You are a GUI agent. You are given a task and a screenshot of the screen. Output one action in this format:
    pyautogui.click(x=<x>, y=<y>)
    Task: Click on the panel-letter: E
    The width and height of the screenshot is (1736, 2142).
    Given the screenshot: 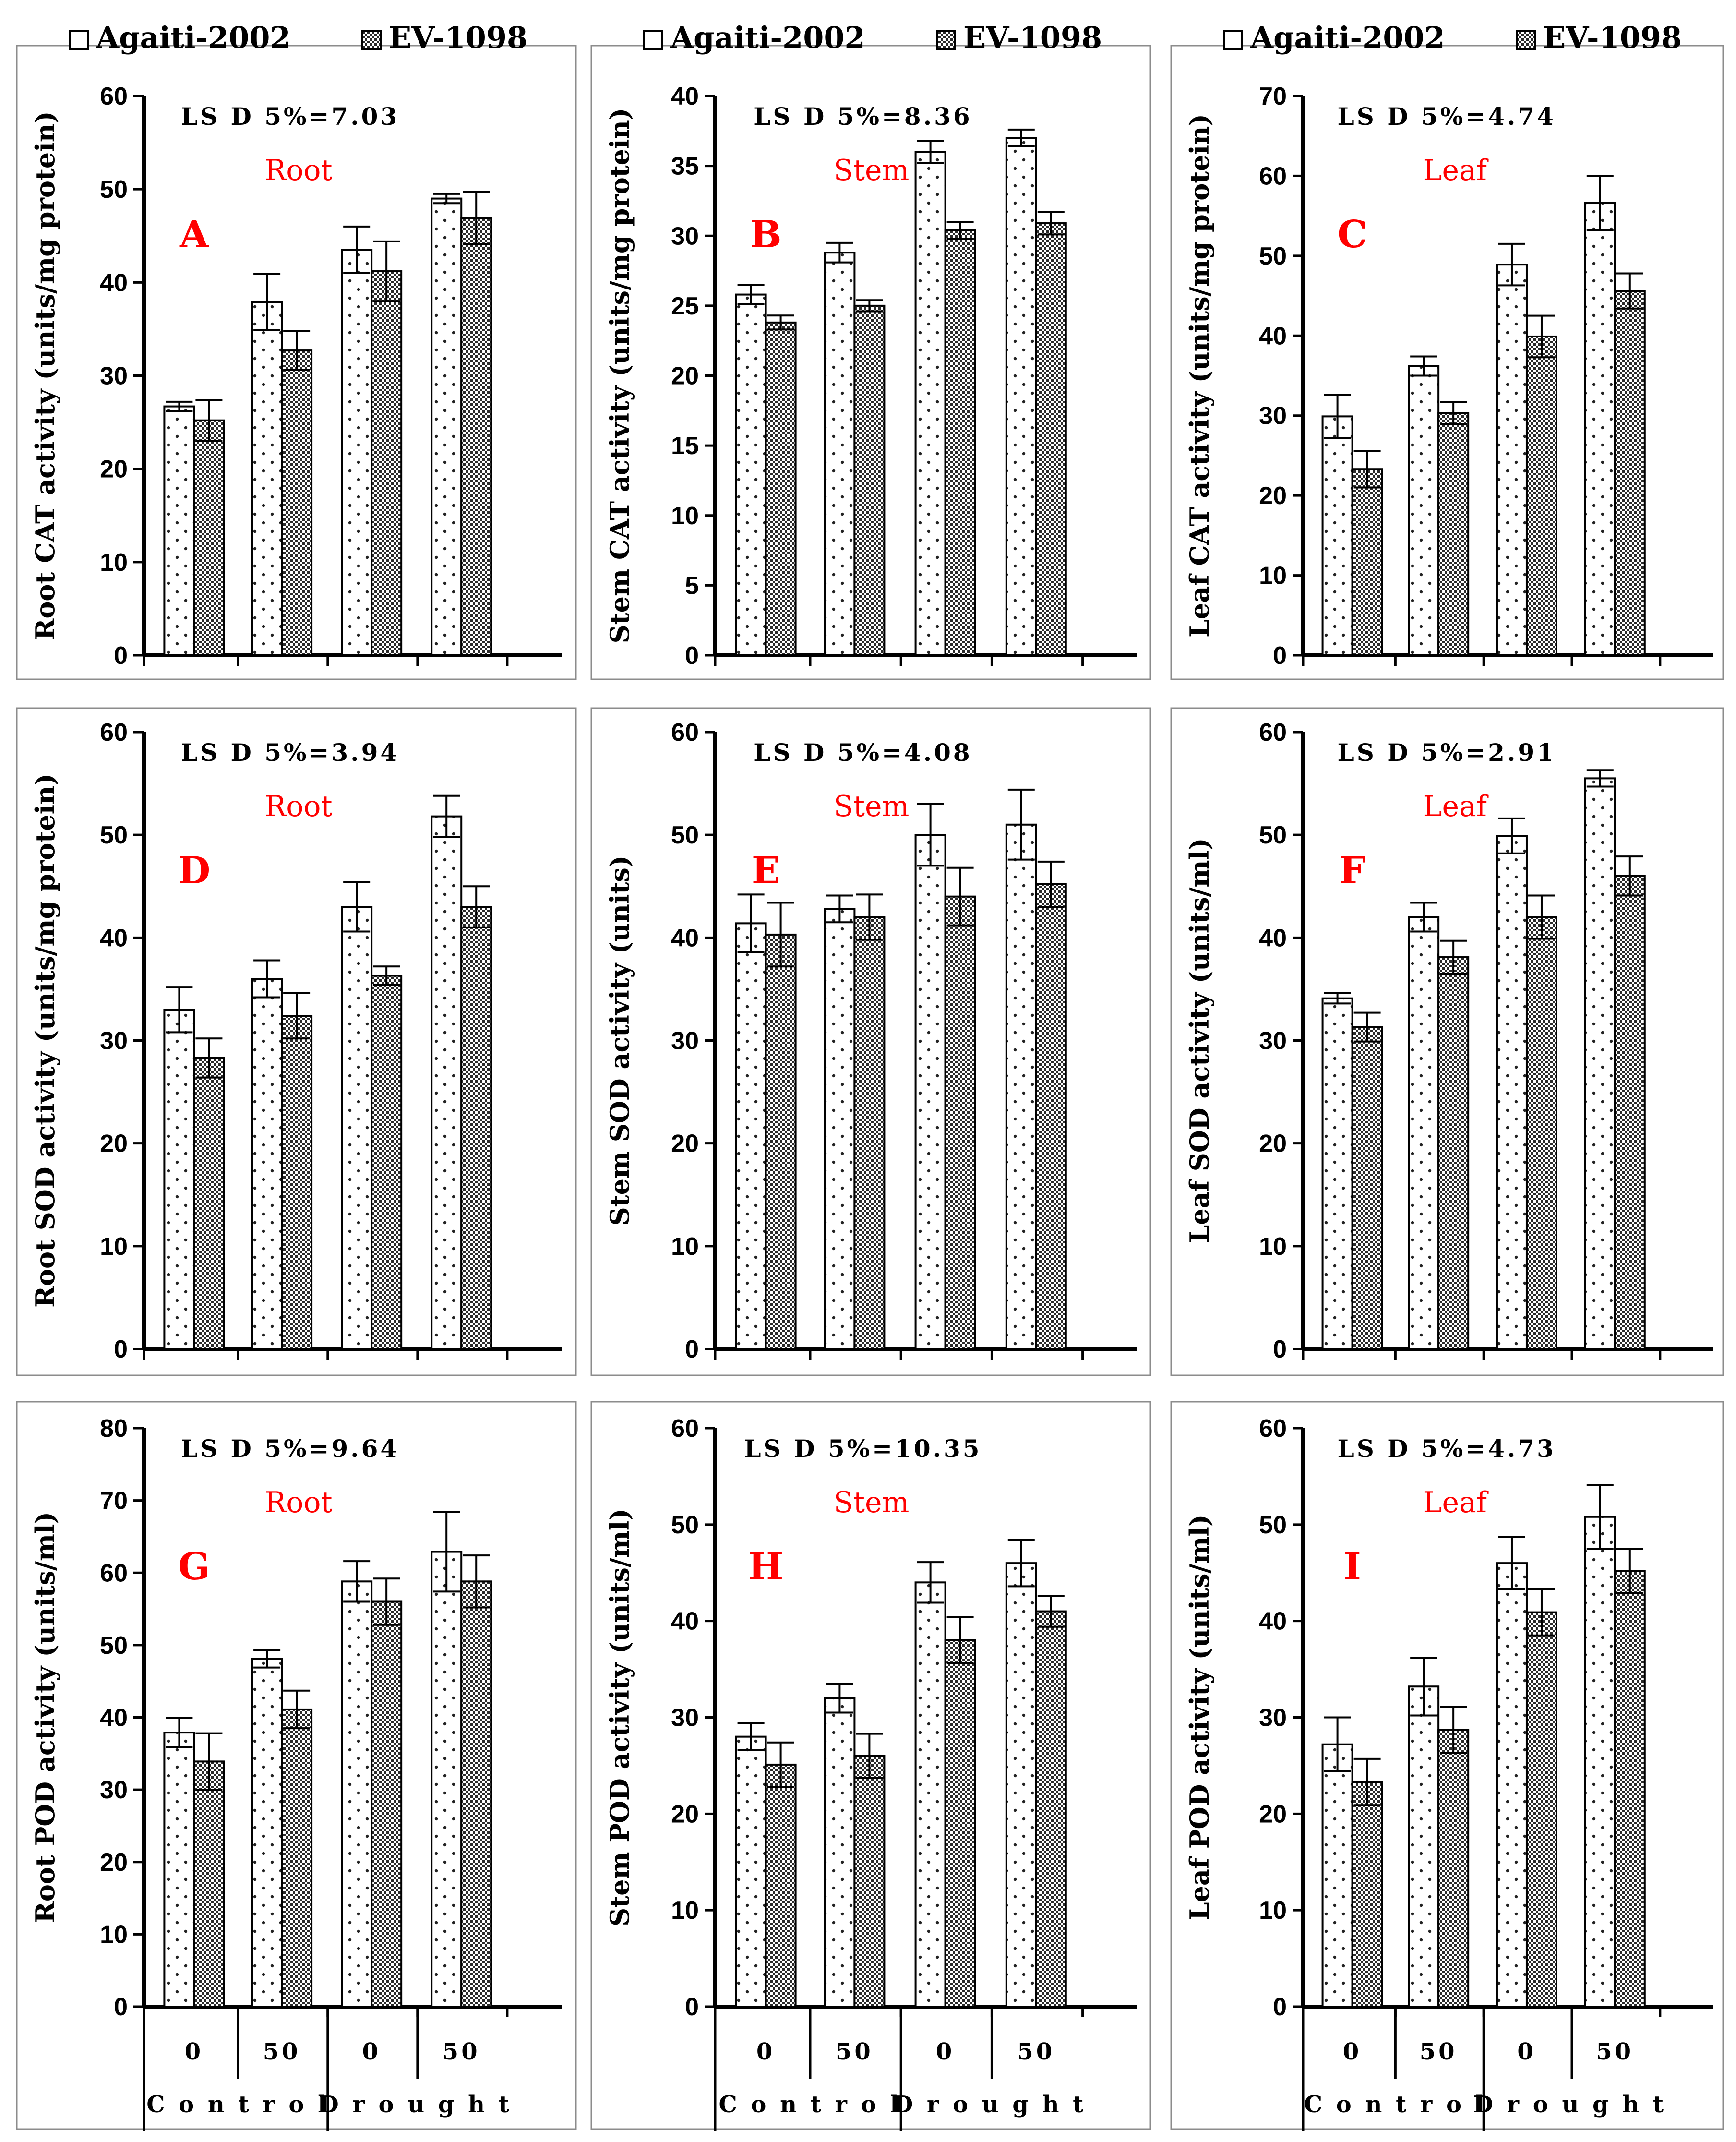 What is the action you would take?
    pyautogui.click(x=766, y=870)
    